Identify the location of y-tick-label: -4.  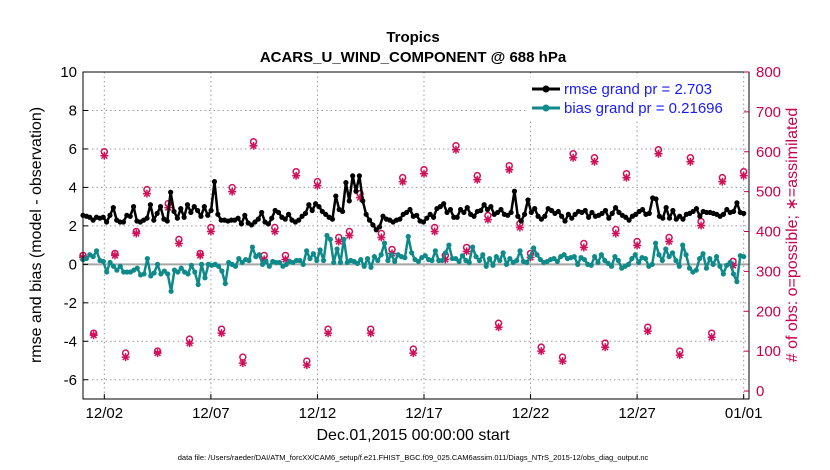
(70, 341).